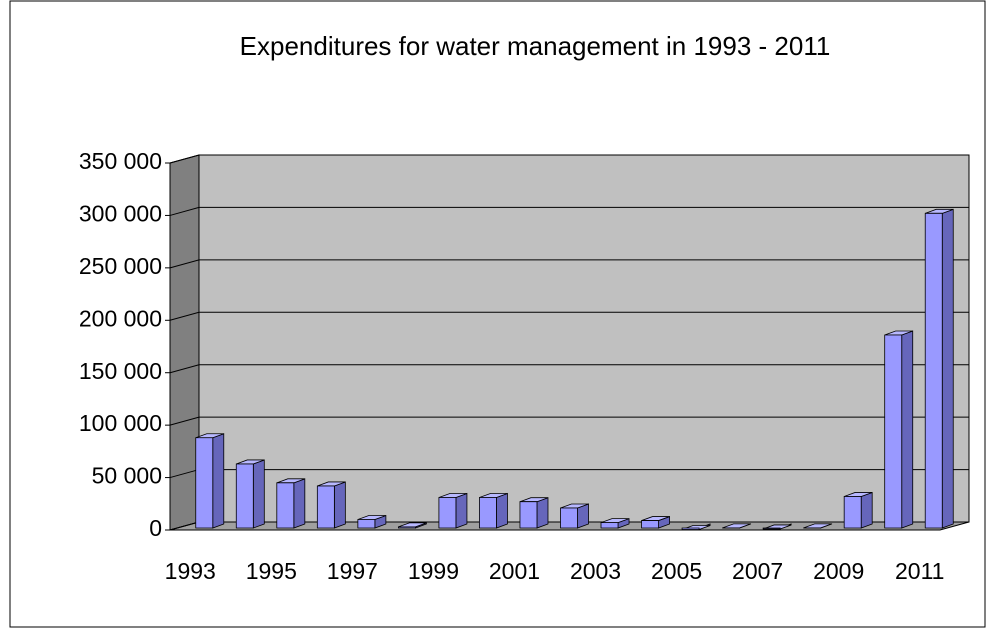 The height and width of the screenshot is (628, 990). What do you see at coordinates (595, 571) in the screenshot?
I see `x-tick-label: 2003` at bounding box center [595, 571].